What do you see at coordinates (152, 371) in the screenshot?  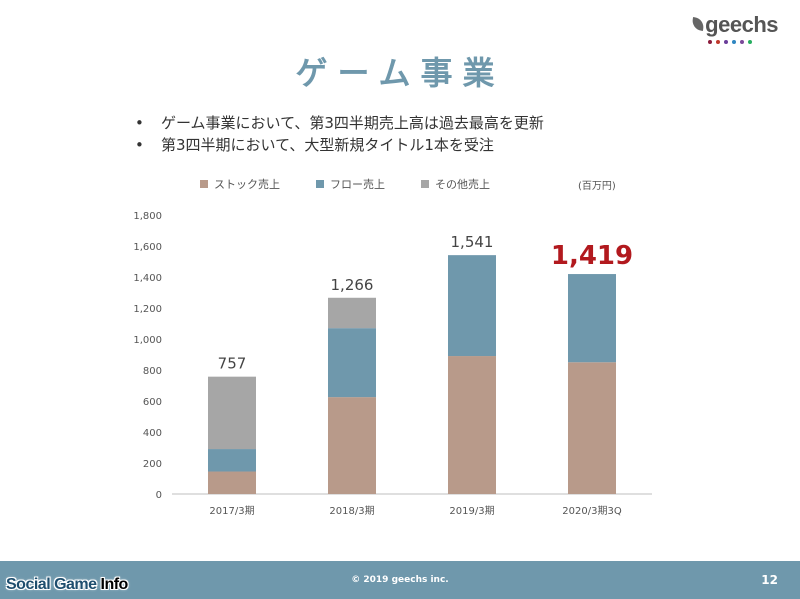 I see `y-tick-label: 800` at bounding box center [152, 371].